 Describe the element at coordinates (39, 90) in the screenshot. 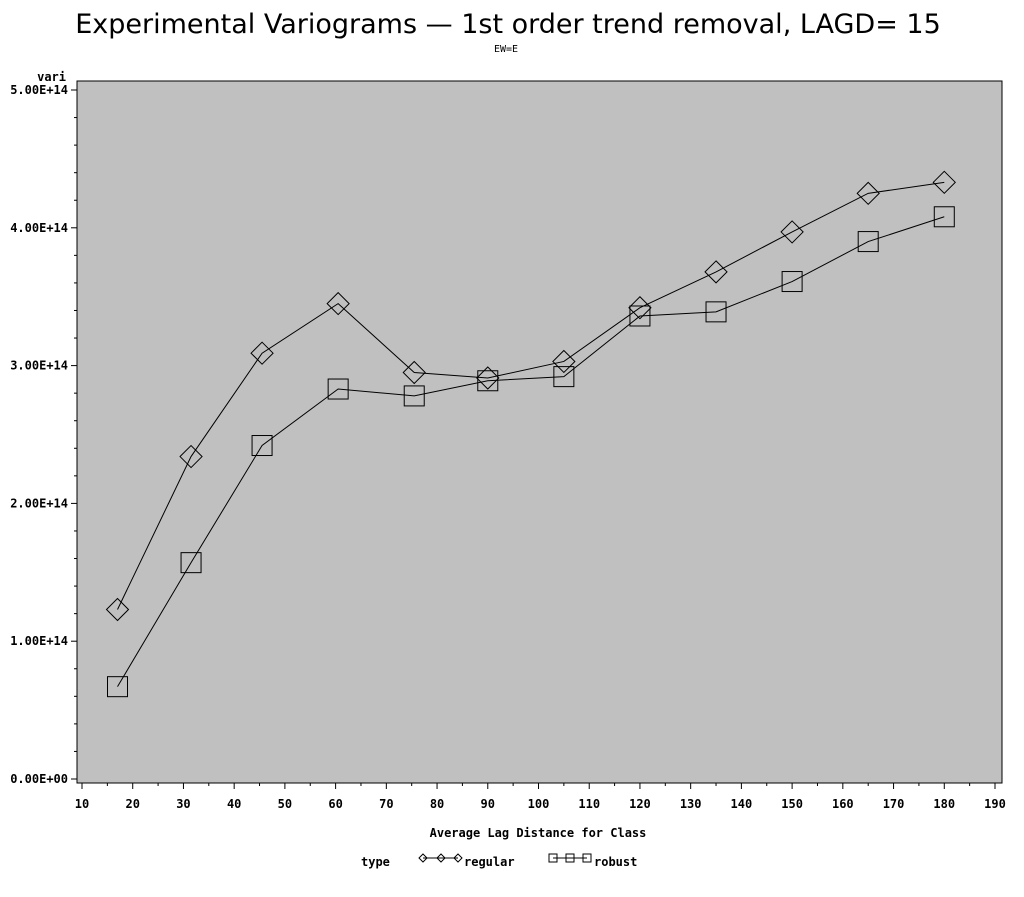

I see `y-tick-label: 5.00E+14` at that location.